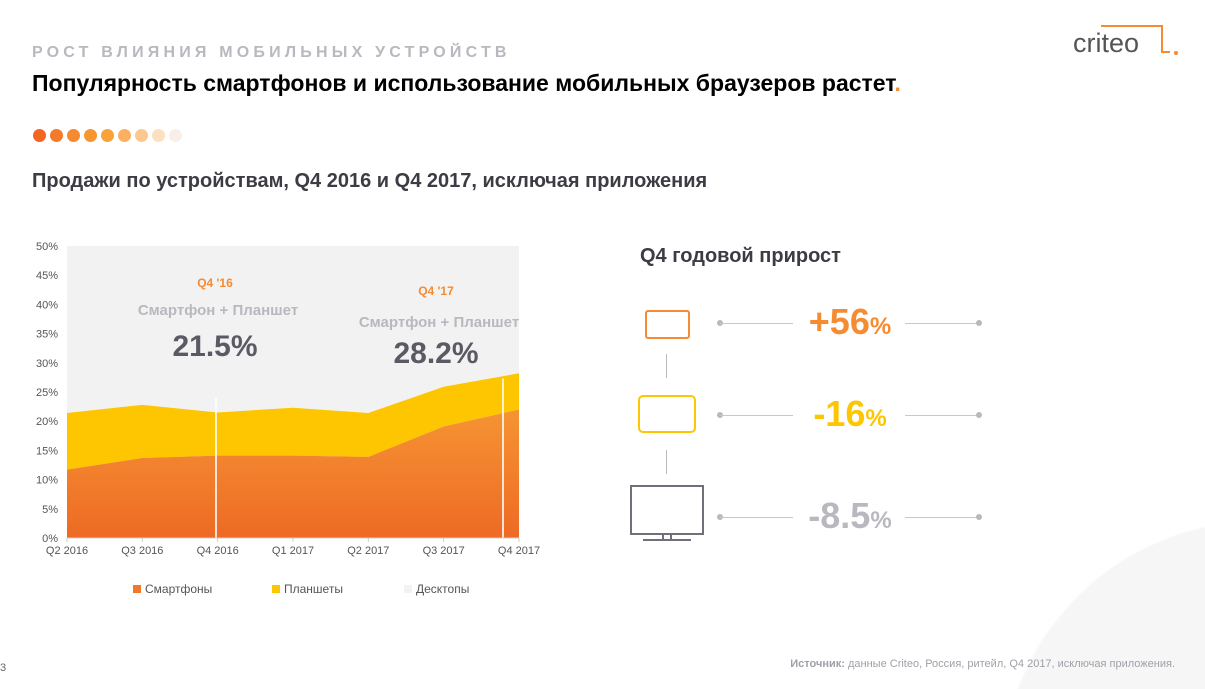 The height and width of the screenshot is (689, 1205). What do you see at coordinates (218, 551) in the screenshot?
I see `x-tick-label: Q4 2016` at bounding box center [218, 551].